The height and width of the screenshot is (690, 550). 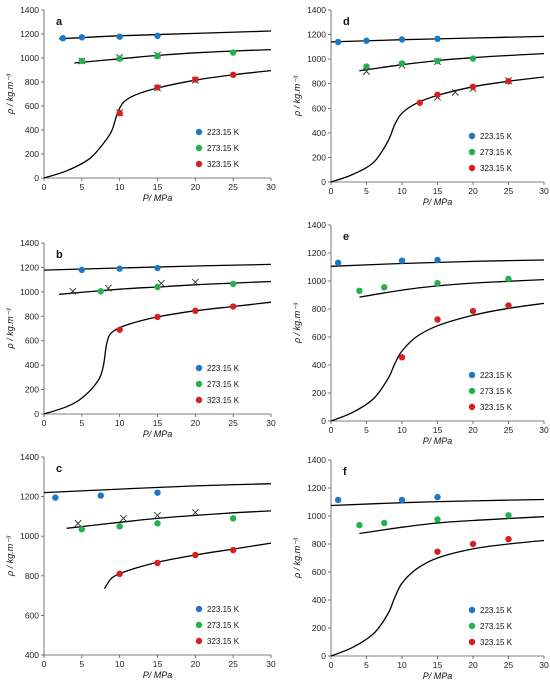 I want to click on x-tick-label: 5, so click(x=366, y=665).